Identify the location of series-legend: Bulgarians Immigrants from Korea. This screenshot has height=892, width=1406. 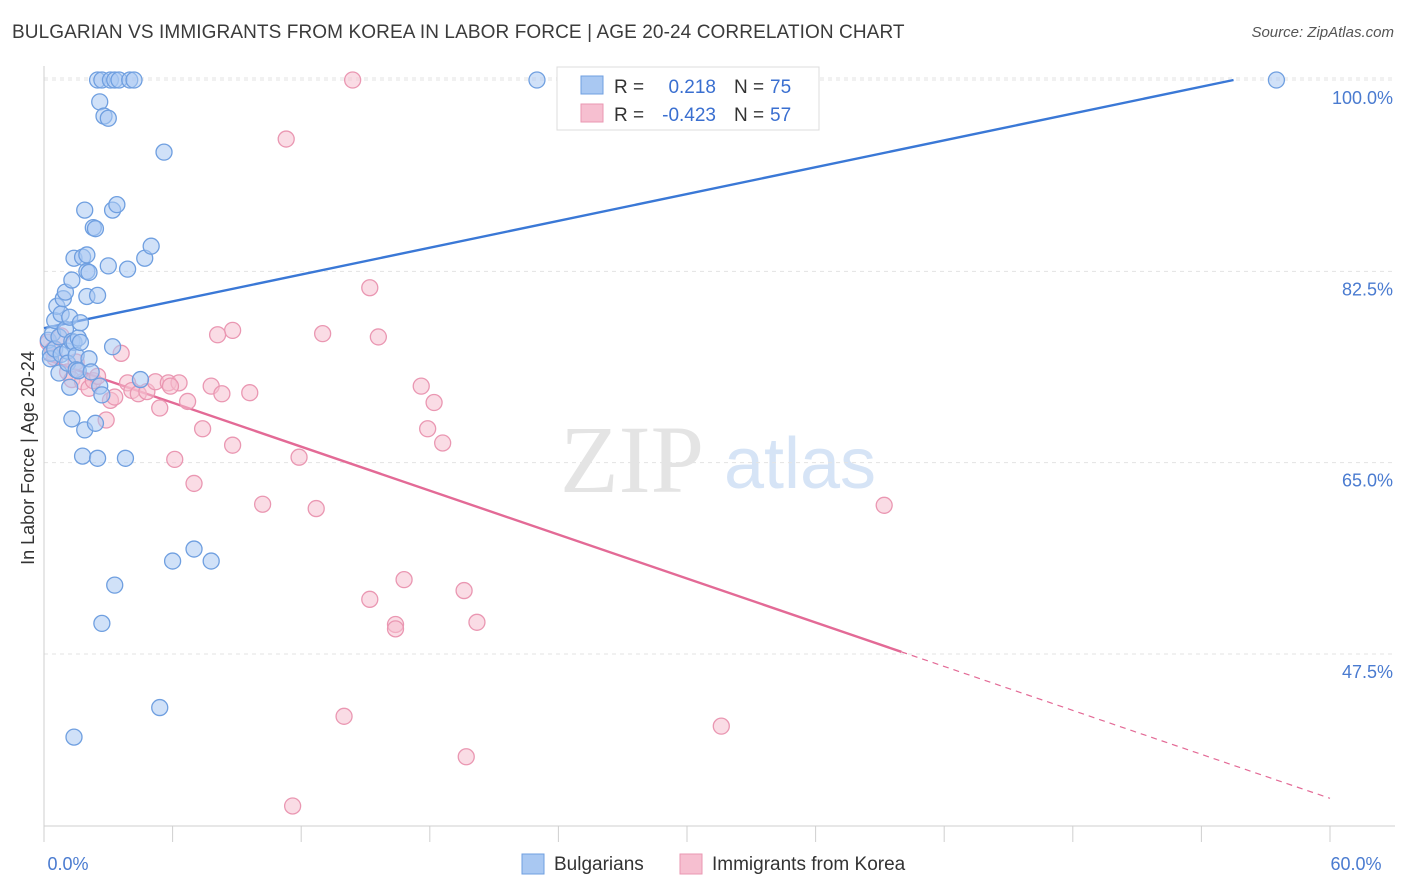
(713, 864).